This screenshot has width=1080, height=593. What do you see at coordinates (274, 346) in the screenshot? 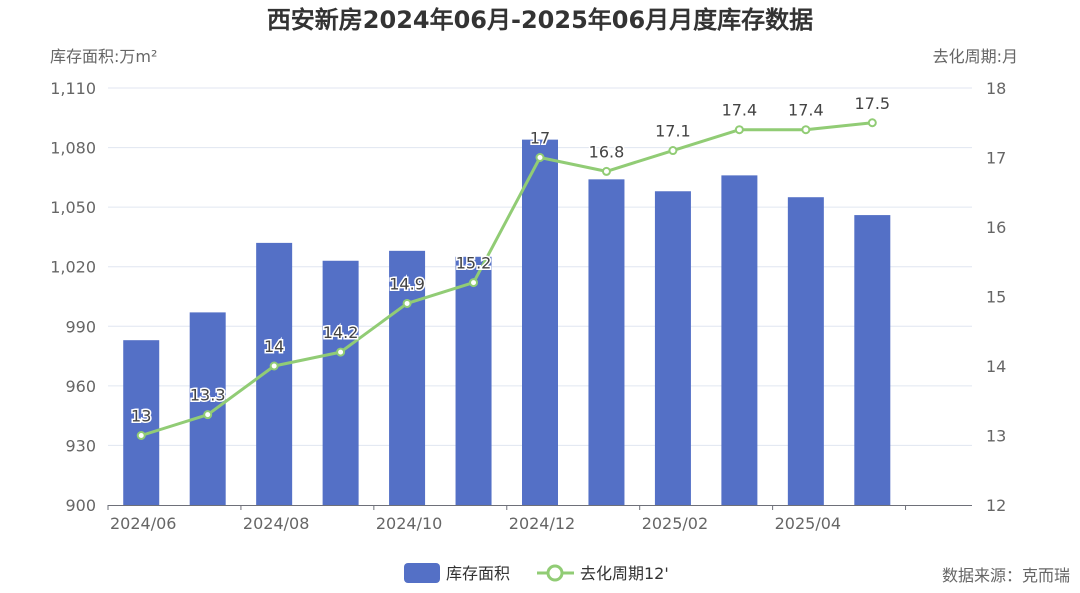
I see `line-point-label: 14` at bounding box center [274, 346].